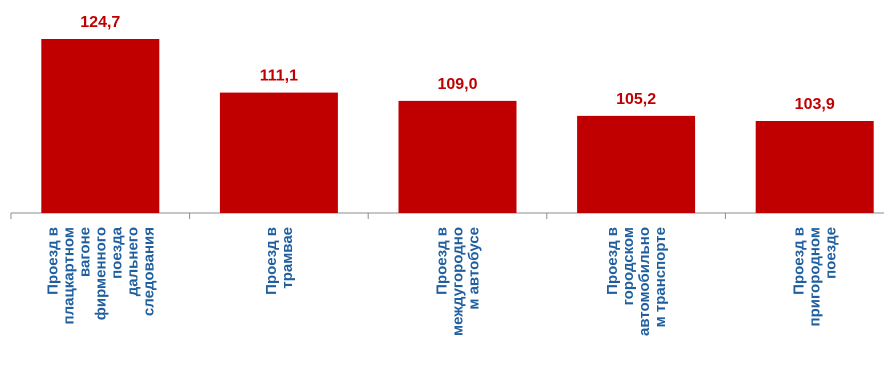  What do you see at coordinates (447, 215) in the screenshot?
I see `x-axis` at bounding box center [447, 215].